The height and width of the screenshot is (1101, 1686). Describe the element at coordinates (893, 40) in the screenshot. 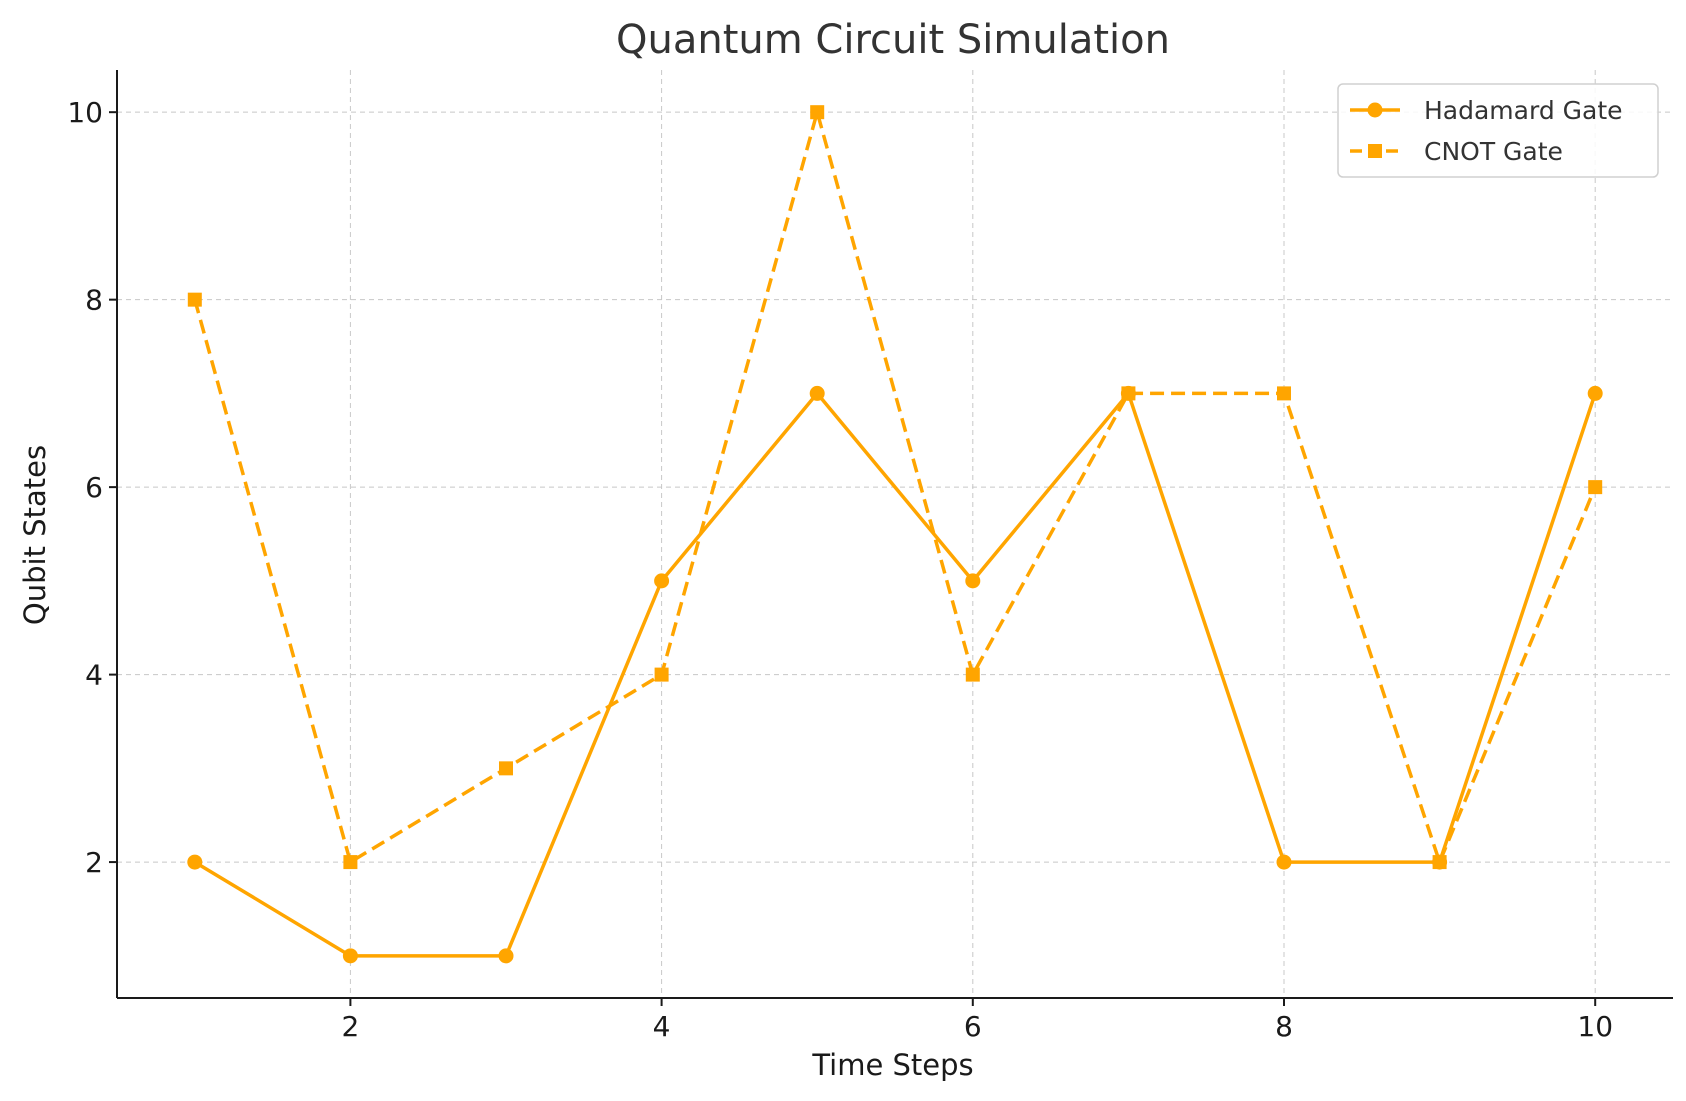

I see `chart-title: Quantum Circuit Simulation` at that location.